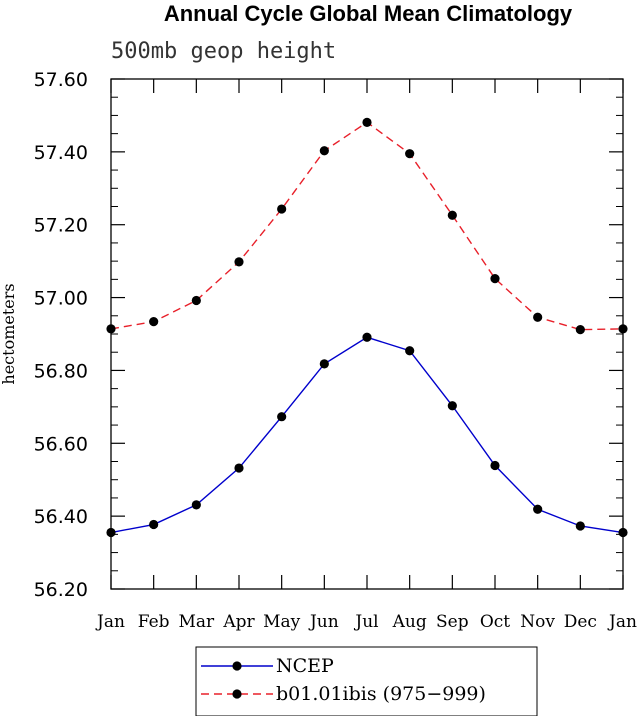 The height and width of the screenshot is (716, 639). I want to click on y-tick-label: 56.60, so click(61, 444).